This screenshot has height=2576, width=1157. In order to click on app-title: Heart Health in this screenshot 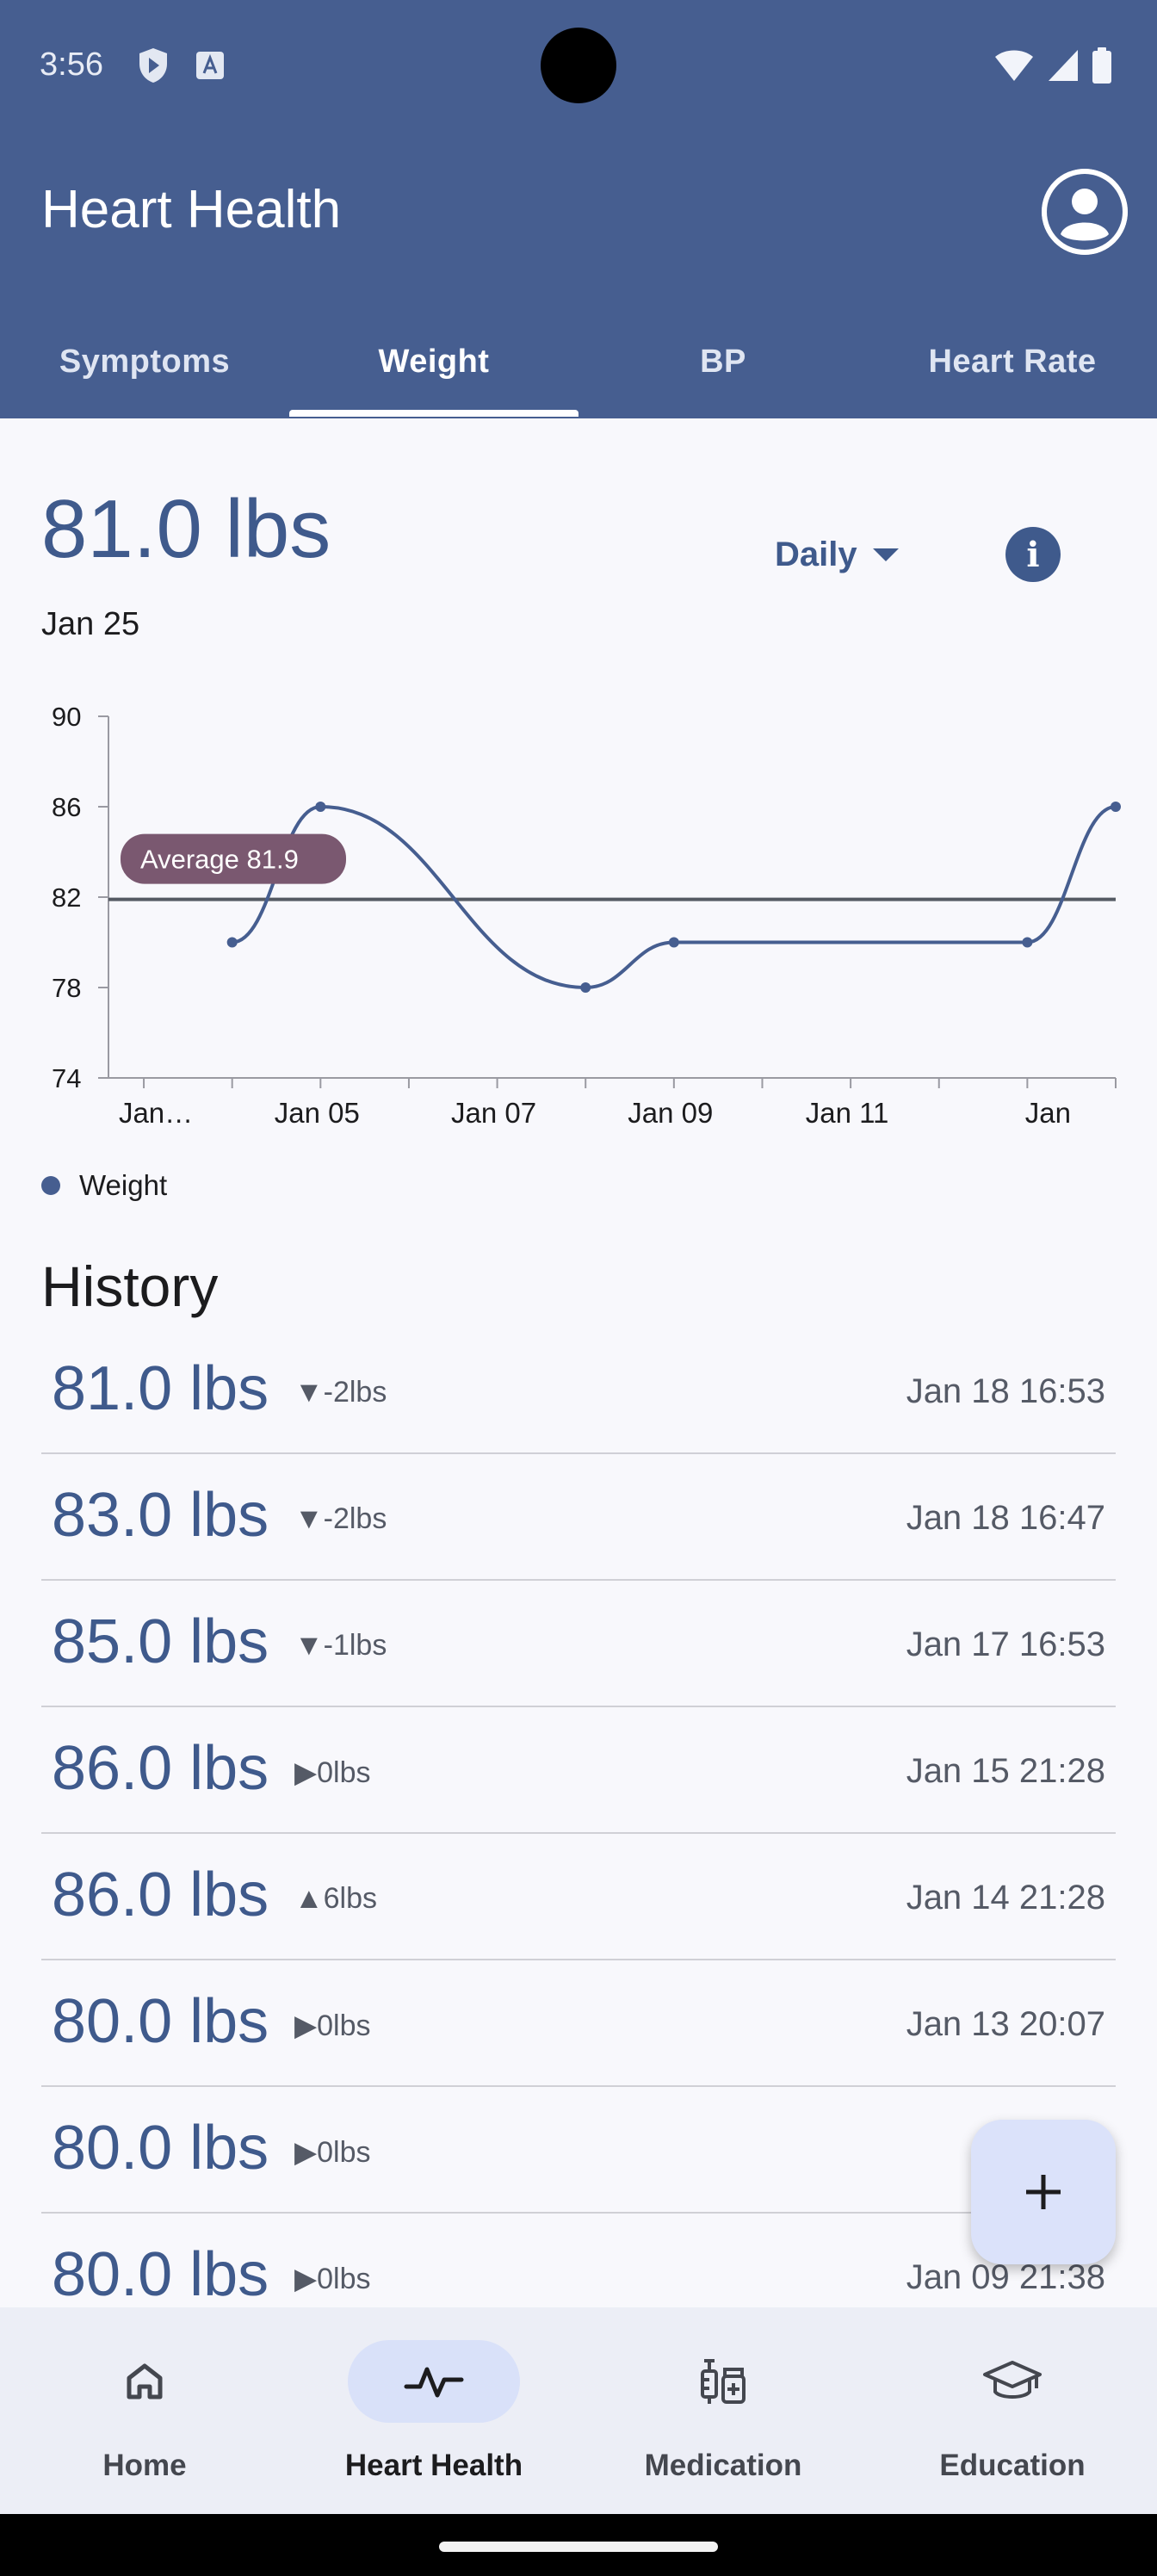, I will do `click(191, 210)`.